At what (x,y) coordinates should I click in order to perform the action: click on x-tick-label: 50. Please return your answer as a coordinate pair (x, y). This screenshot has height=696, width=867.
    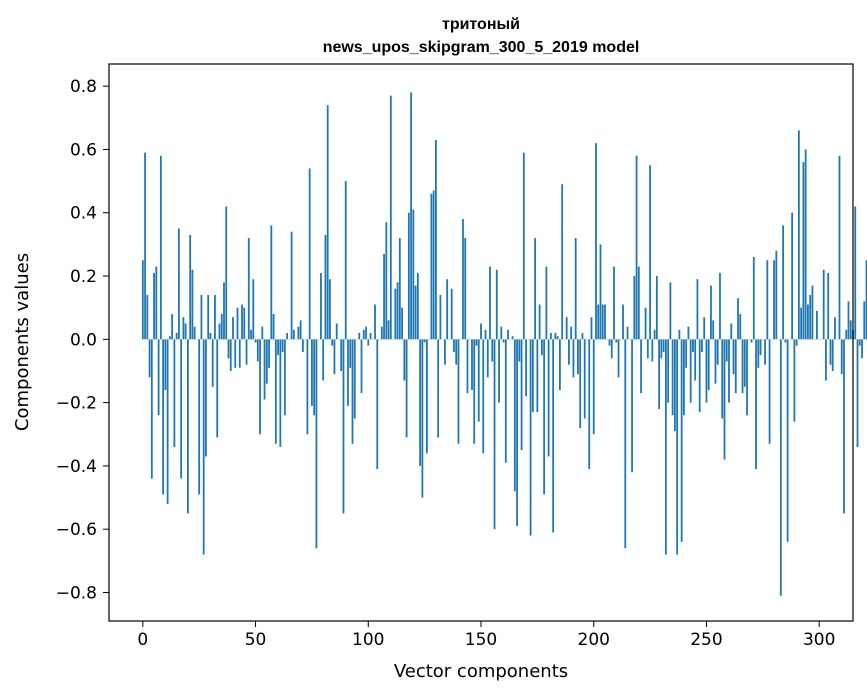
    Looking at the image, I should click on (256, 640).